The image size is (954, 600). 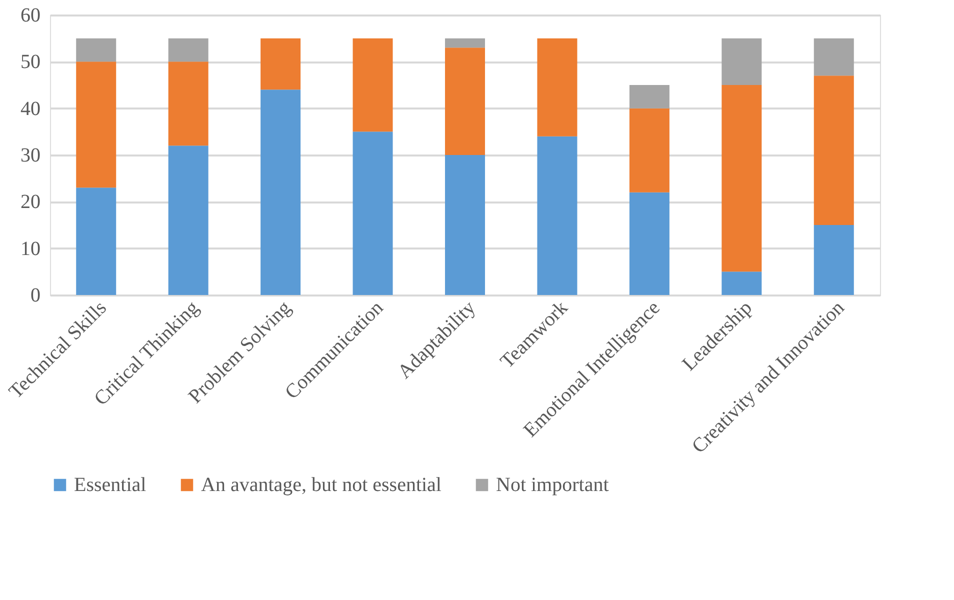 What do you see at coordinates (30, 155) in the screenshot?
I see `y-tick-label: 30` at bounding box center [30, 155].